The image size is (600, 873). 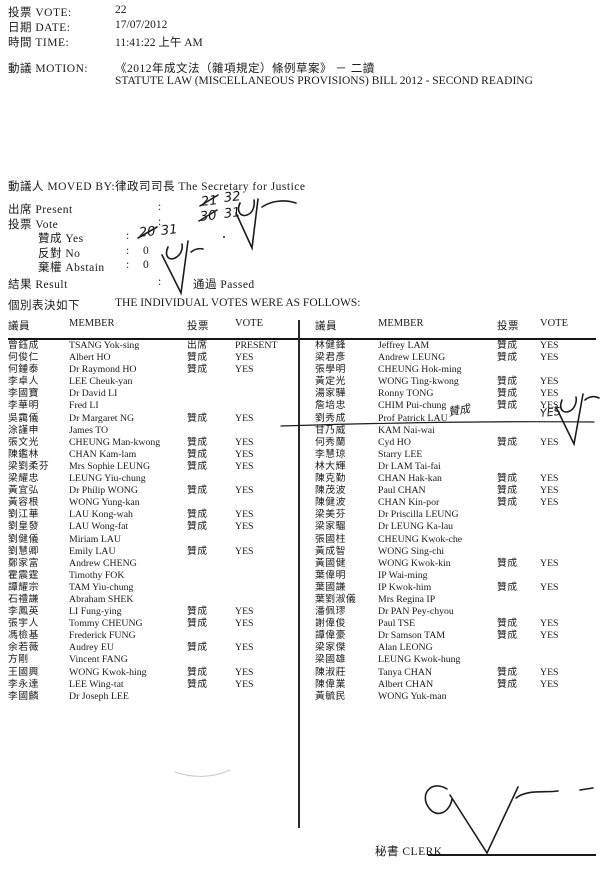 What do you see at coordinates (152, 455) in the screenshot?
I see `table-row: 陳鑑林 CHAN Kam-lam 贊成 YES` at bounding box center [152, 455].